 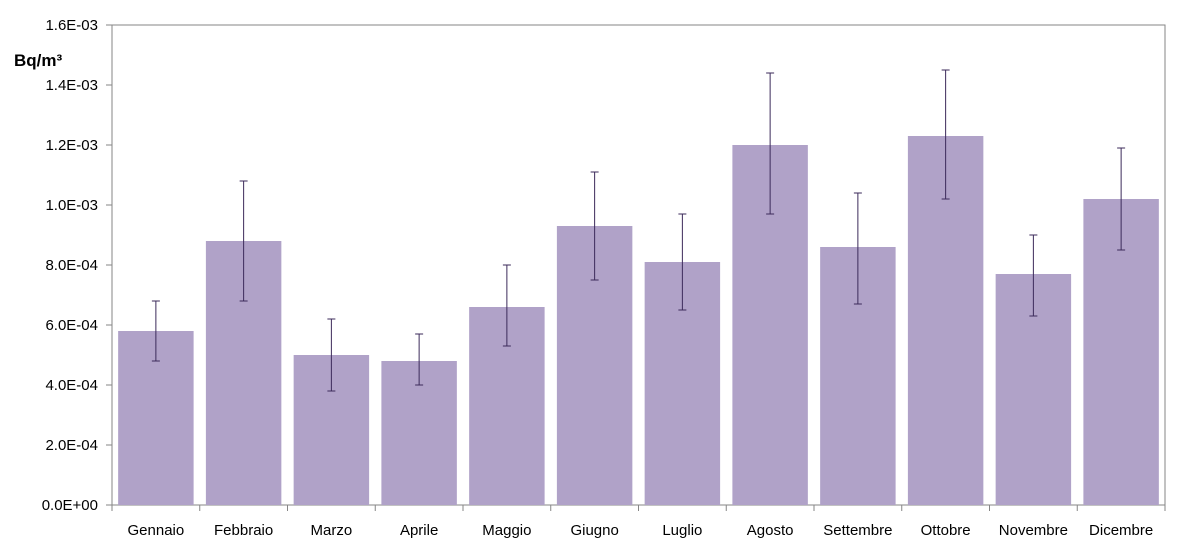 I want to click on x-tick-label: Maggio, so click(x=506, y=530).